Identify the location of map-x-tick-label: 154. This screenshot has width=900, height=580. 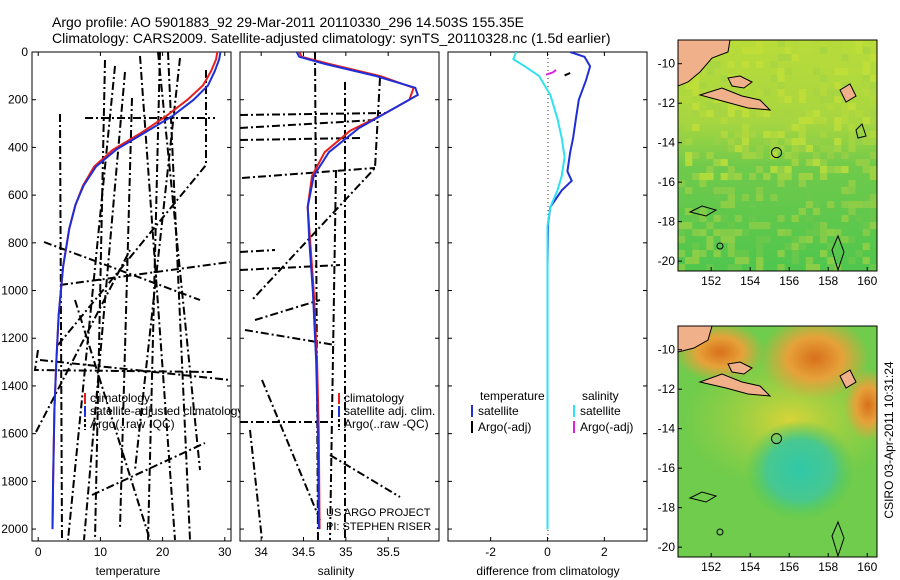
(750, 281).